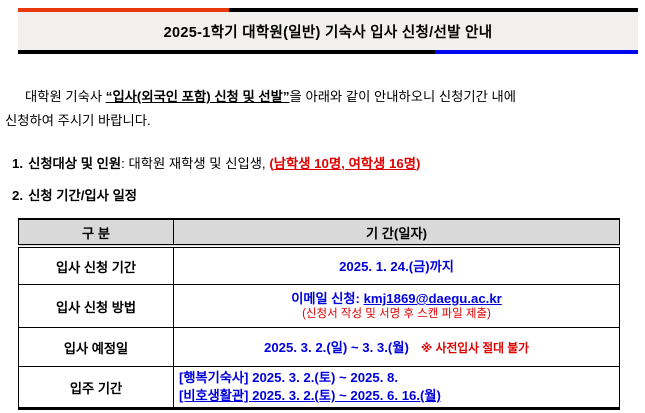  I want to click on bottom-bar-black-segment, so click(226, 52).